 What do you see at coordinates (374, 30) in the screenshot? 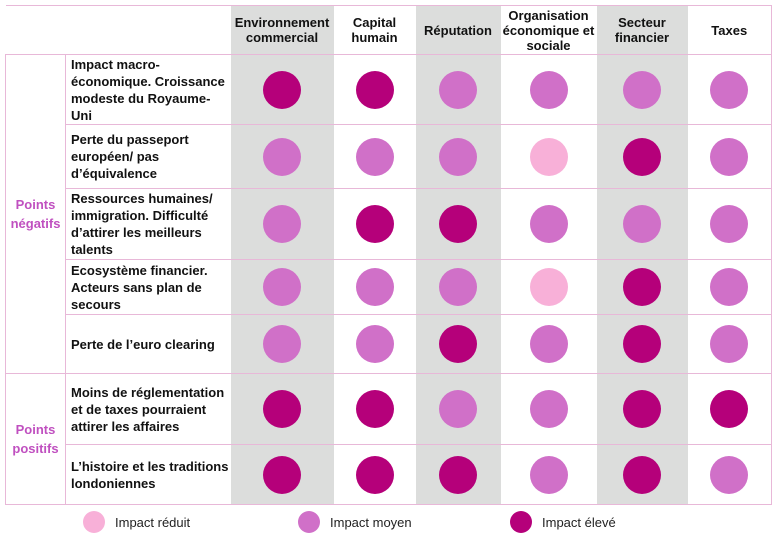
I see `column-header: Capital humain` at bounding box center [374, 30].